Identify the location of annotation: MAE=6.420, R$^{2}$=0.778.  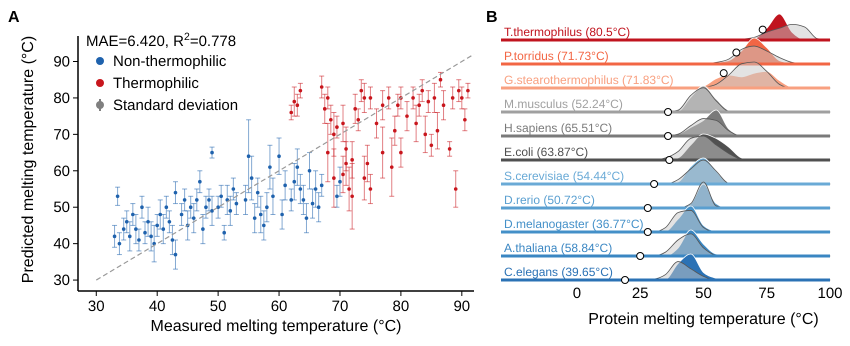
(161, 40).